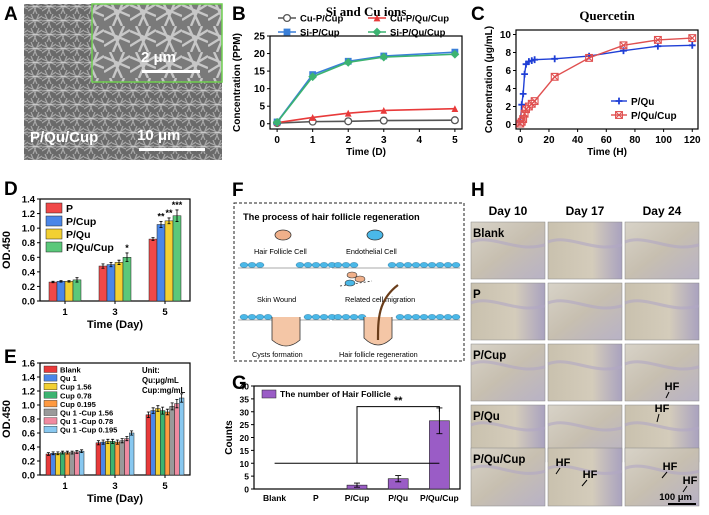 The height and width of the screenshot is (515, 709). What do you see at coordinates (172, 149) in the screenshot?
I see `sem-main-scale-bar` at bounding box center [172, 149].